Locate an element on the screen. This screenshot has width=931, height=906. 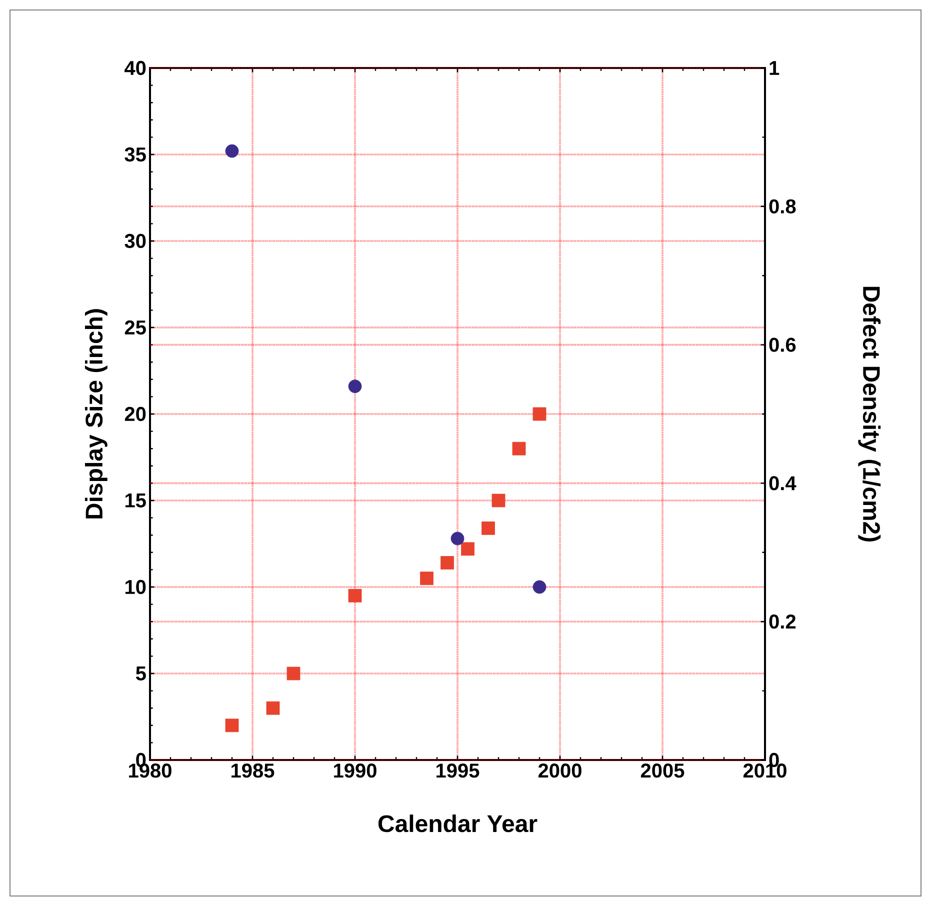
y-tick-label: 5 is located at coordinates (141, 673).